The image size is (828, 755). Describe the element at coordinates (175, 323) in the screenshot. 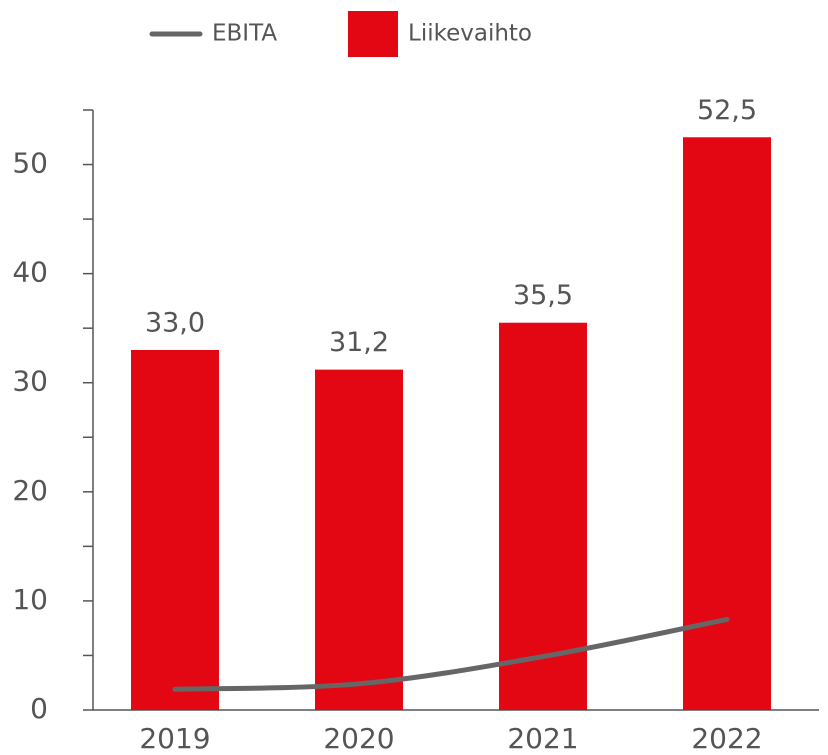

I see `value-label: 33,0` at that location.